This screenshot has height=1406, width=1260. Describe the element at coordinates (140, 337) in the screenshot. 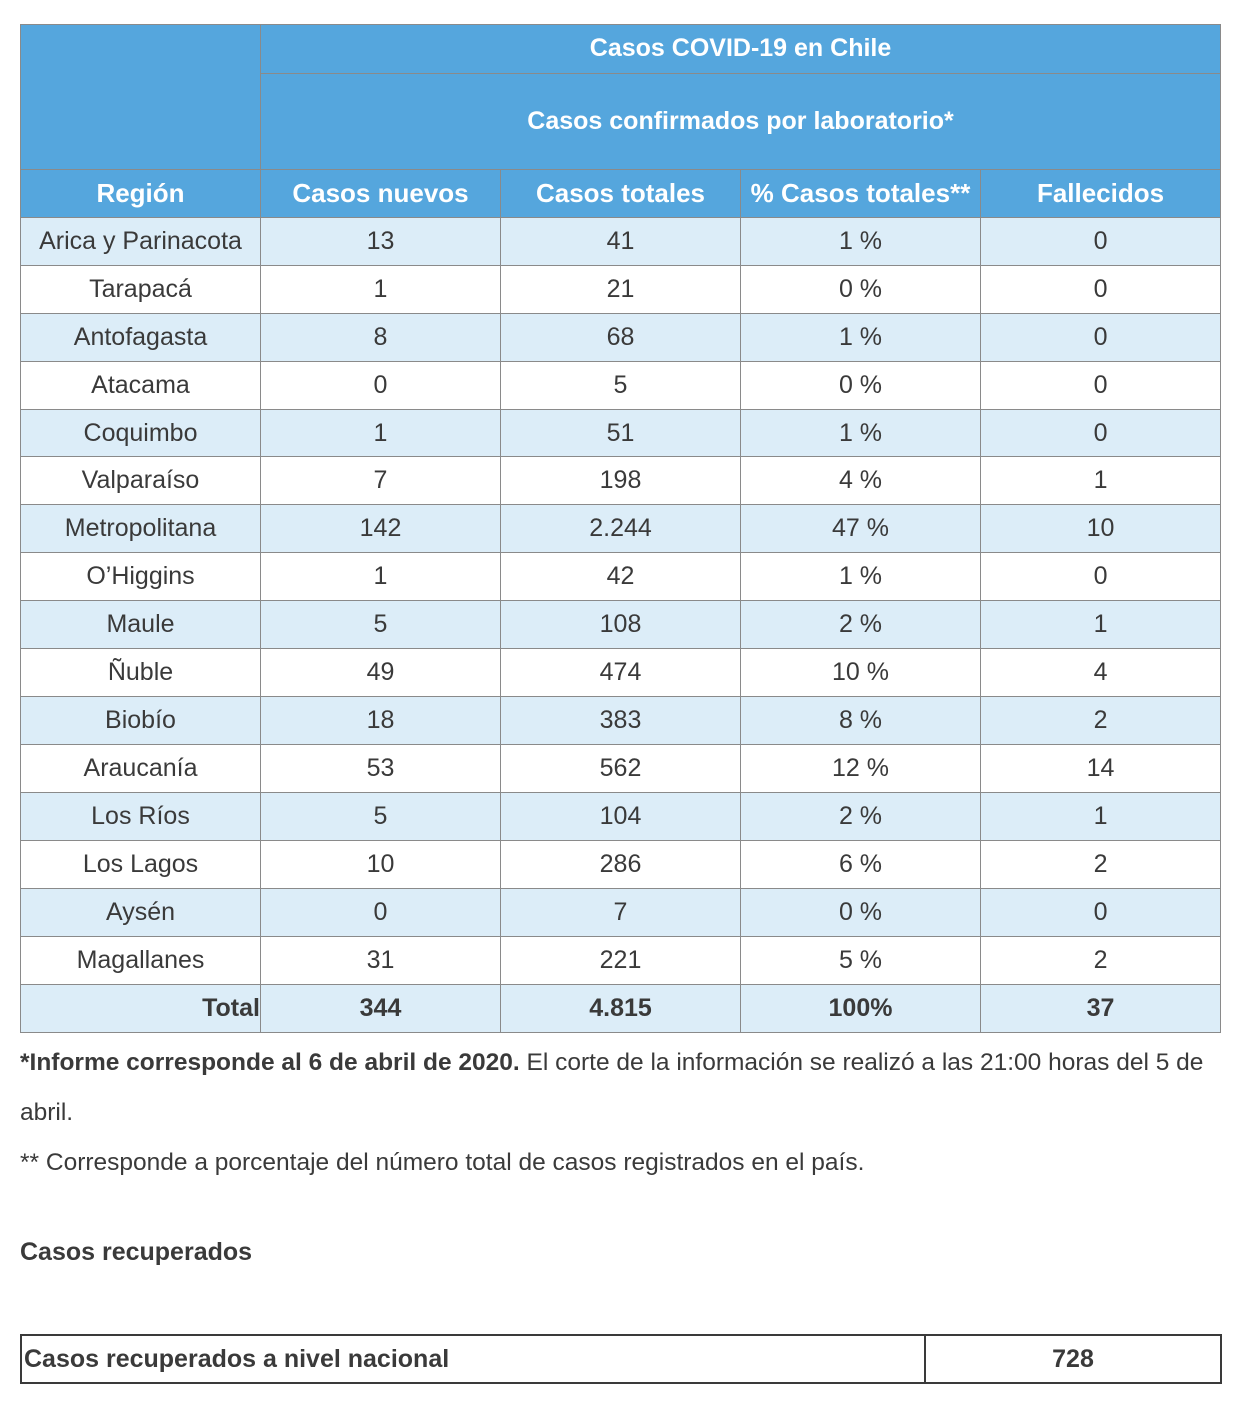

I see `region-cell: Antofagasta` at that location.